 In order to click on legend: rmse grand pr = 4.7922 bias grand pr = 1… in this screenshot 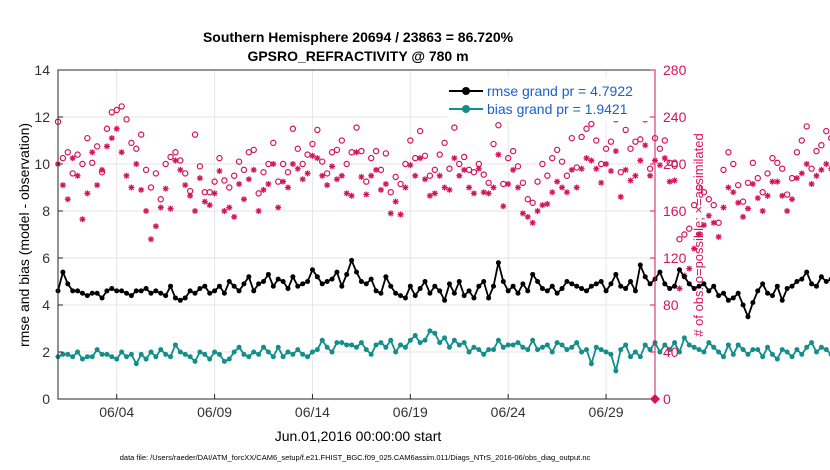, I will do `click(548, 99)`.